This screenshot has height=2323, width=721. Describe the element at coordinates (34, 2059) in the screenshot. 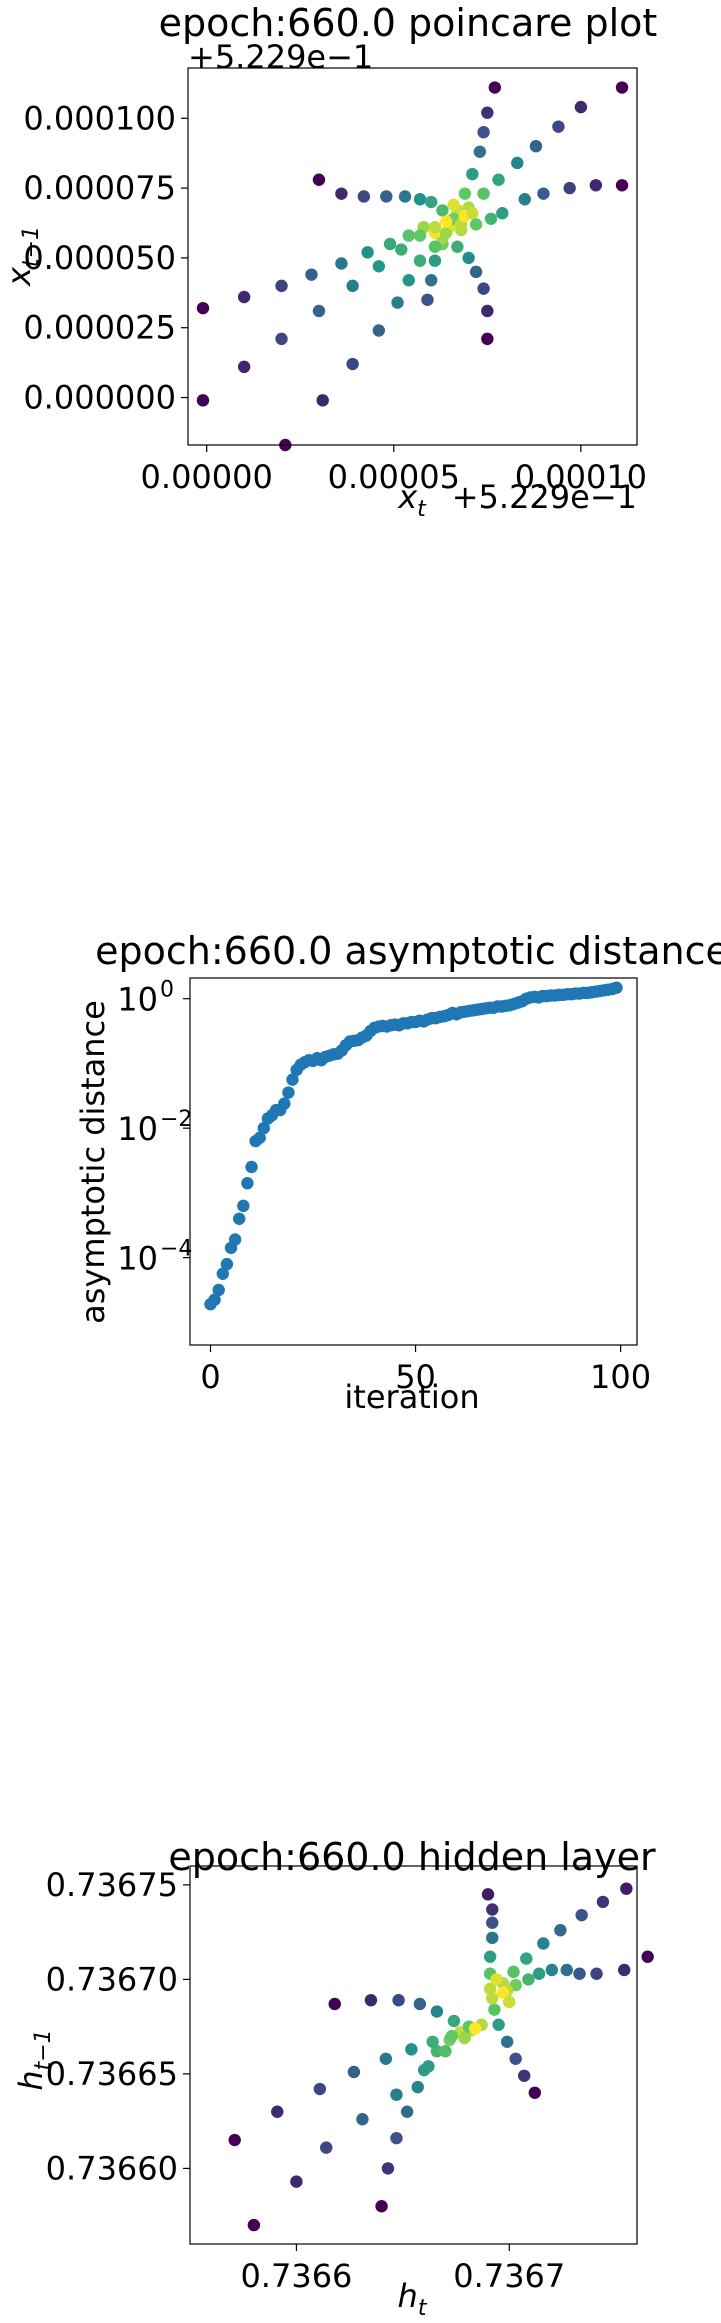

I see `y-axis-label: ht−1` at that location.